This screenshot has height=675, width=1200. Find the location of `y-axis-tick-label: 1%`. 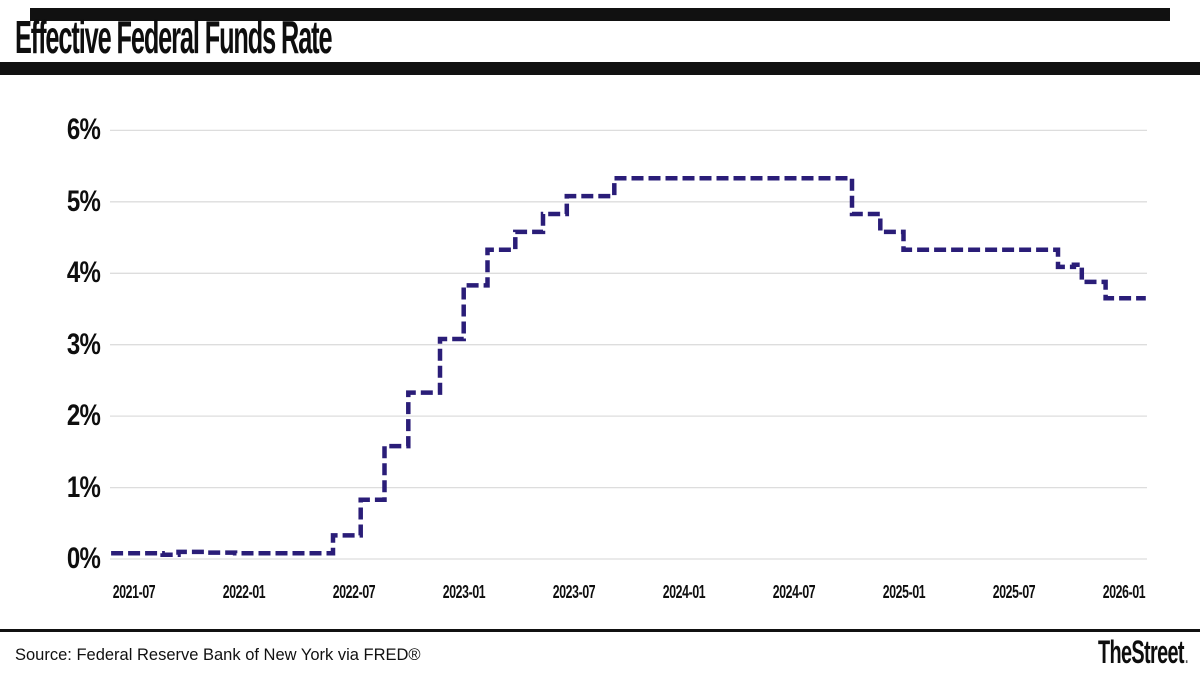

y-axis-tick-label: 1% is located at coordinates (83, 487).